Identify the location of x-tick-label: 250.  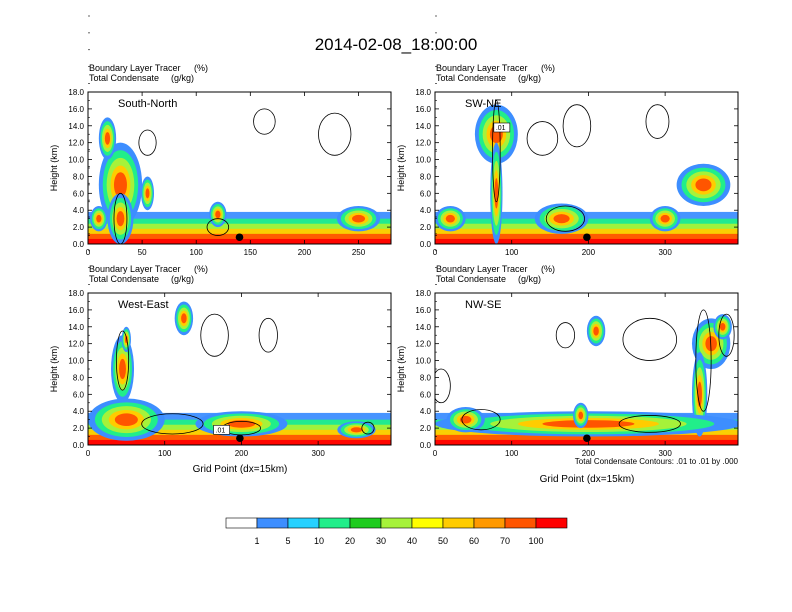
(359, 252).